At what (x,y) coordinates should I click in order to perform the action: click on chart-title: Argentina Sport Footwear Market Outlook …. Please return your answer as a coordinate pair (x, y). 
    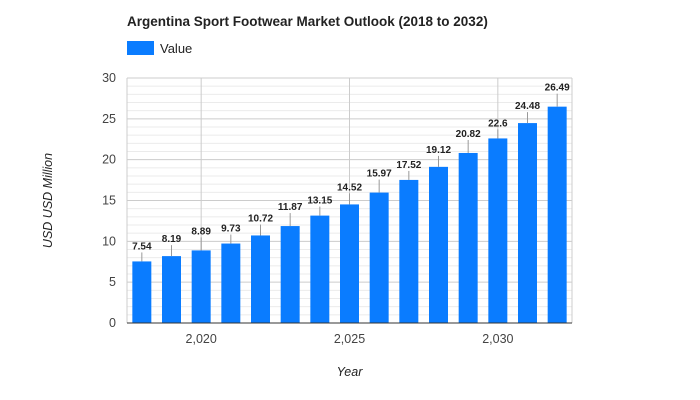
    Looking at the image, I should click on (307, 21).